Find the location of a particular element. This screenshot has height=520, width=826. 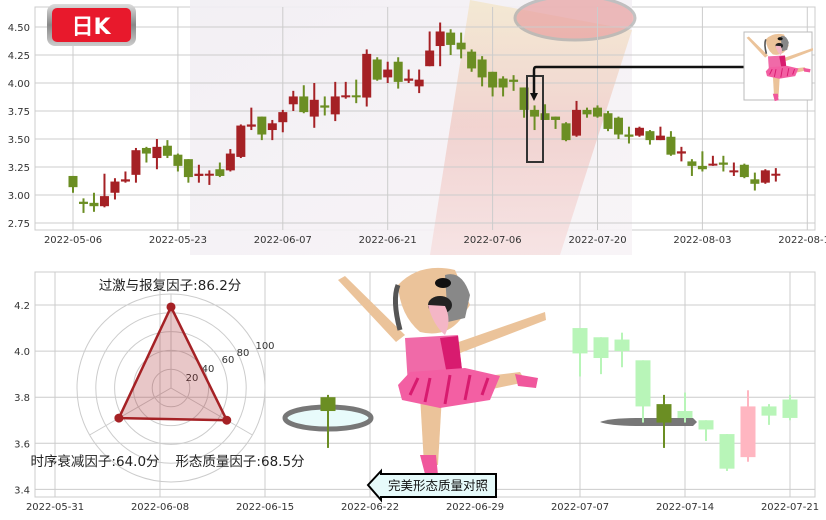

radar-spoke is located at coordinates (130, 411).